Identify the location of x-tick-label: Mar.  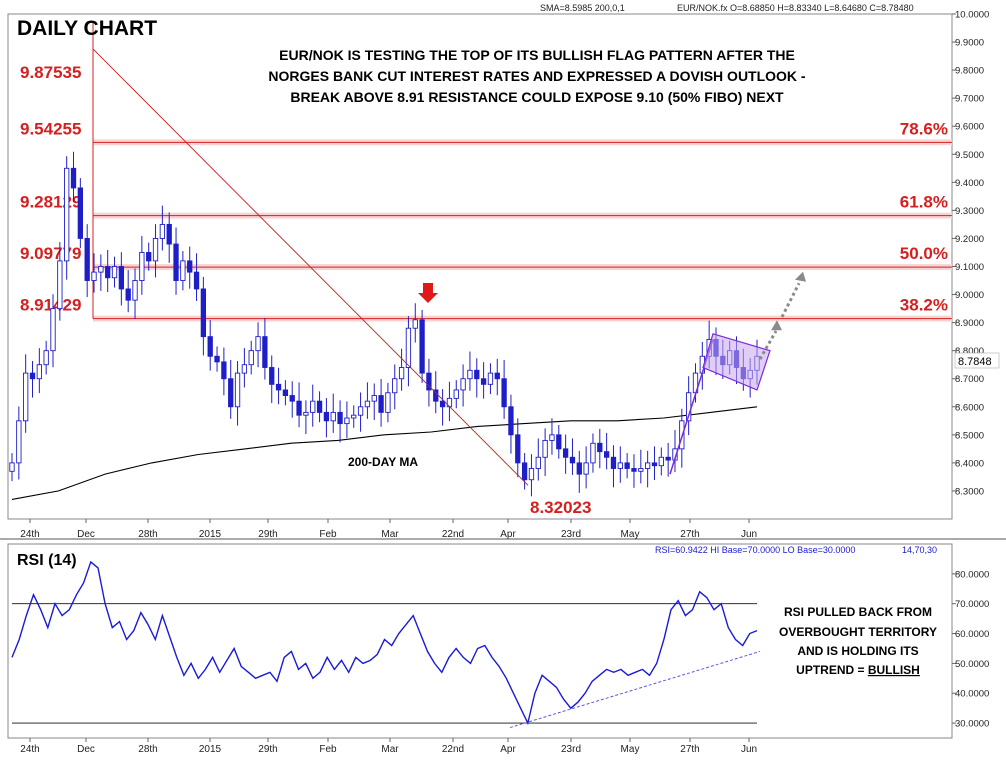
(390, 534).